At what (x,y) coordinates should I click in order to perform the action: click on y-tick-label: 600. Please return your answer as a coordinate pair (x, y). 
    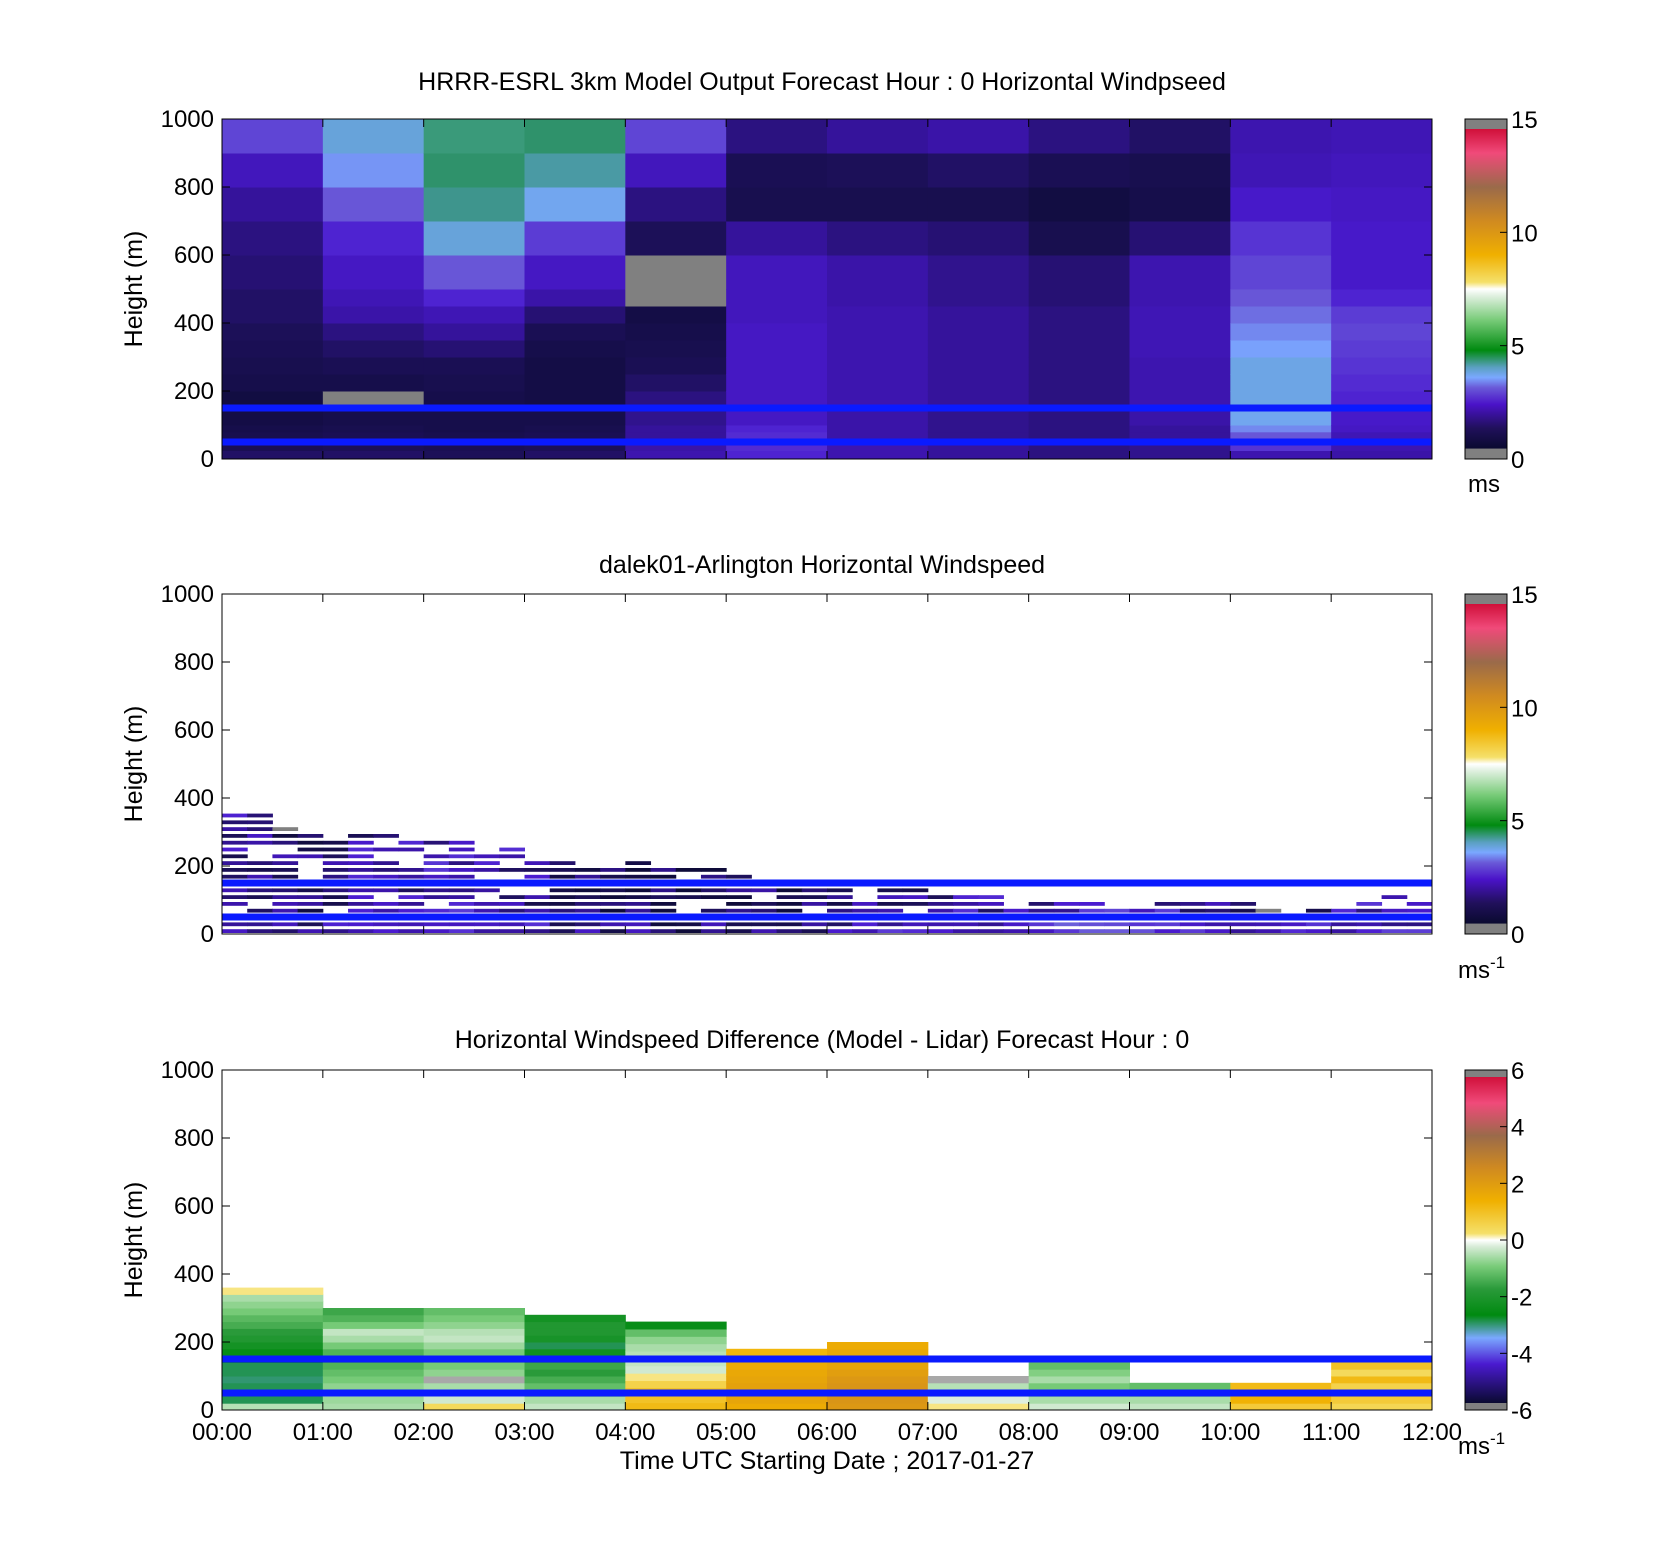
    Looking at the image, I should click on (194, 255).